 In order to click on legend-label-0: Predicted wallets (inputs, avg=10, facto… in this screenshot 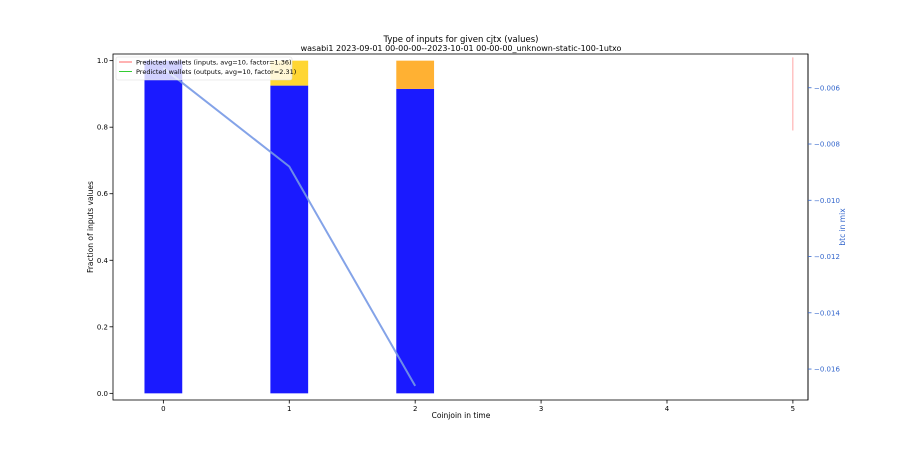, I will do `click(214, 63)`.